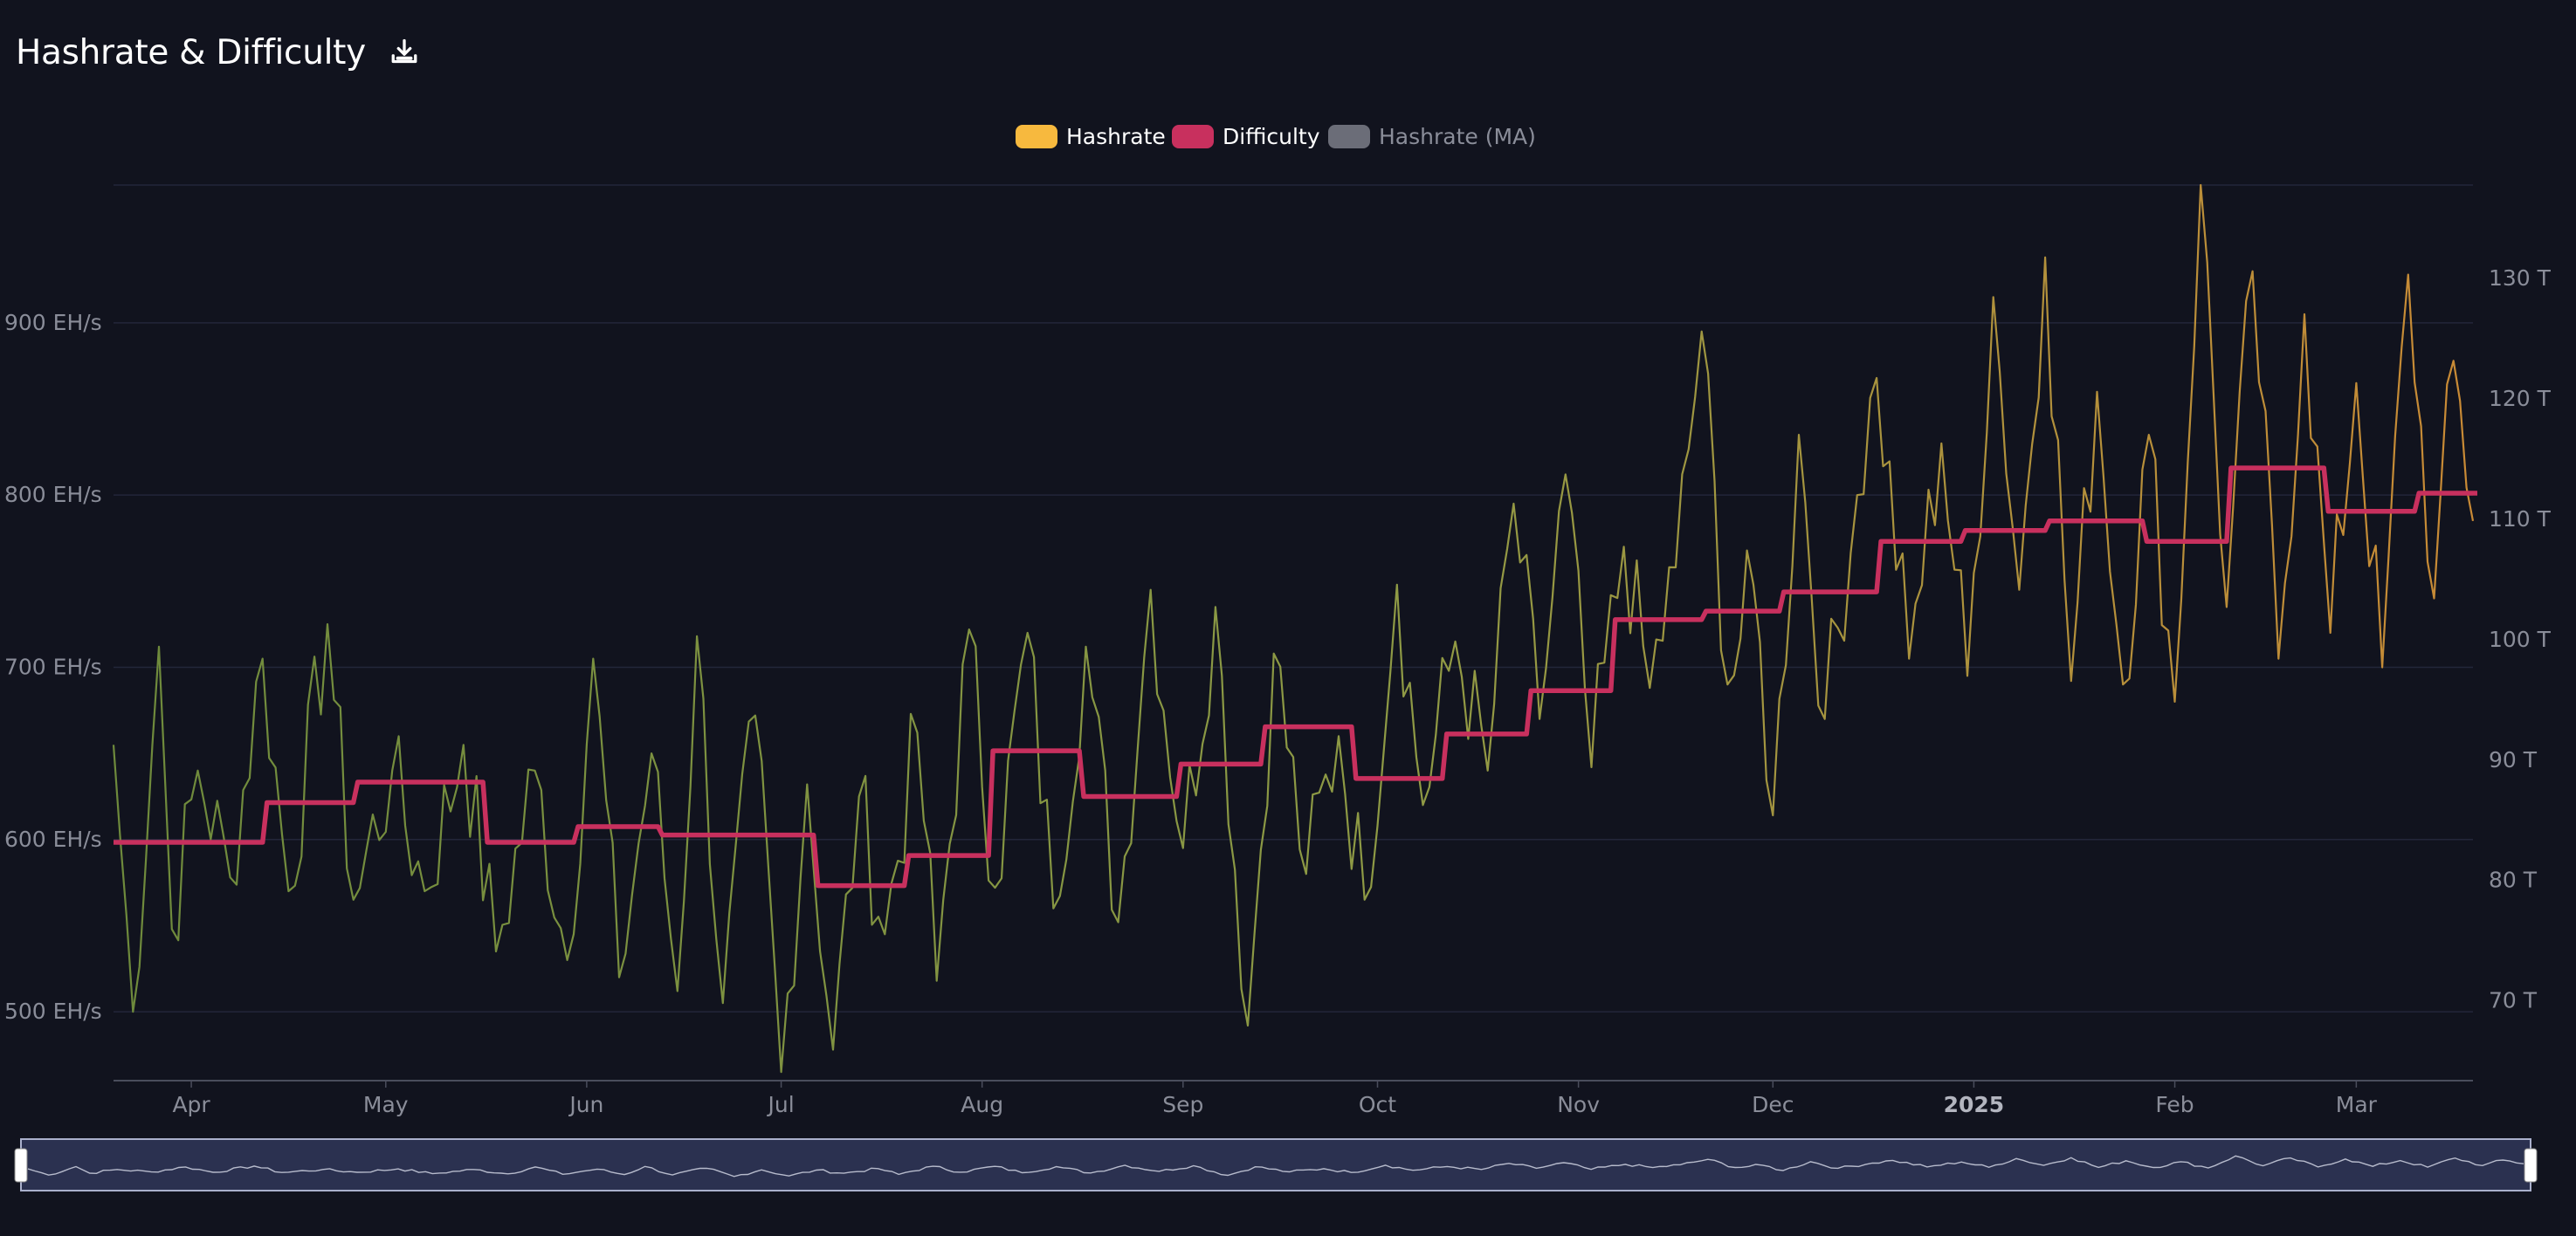  I want to click on navigator-line, so click(1275, 1166).